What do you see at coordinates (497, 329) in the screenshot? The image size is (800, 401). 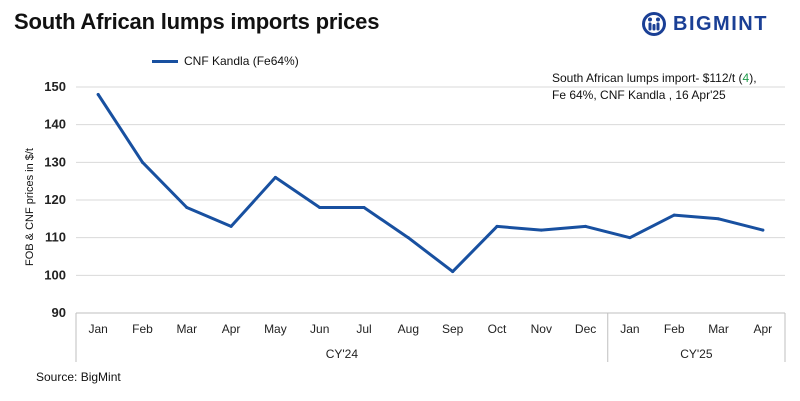 I see `x-tick-label: Oct` at bounding box center [497, 329].